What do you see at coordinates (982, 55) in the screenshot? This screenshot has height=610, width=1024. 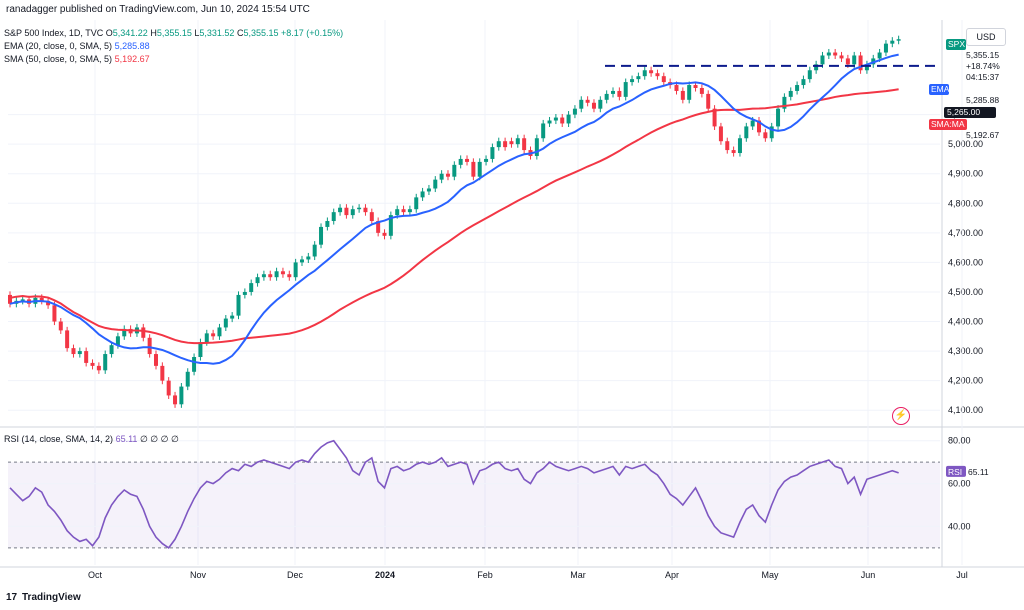 I see `axis-label: 5,355.15` at bounding box center [982, 55].